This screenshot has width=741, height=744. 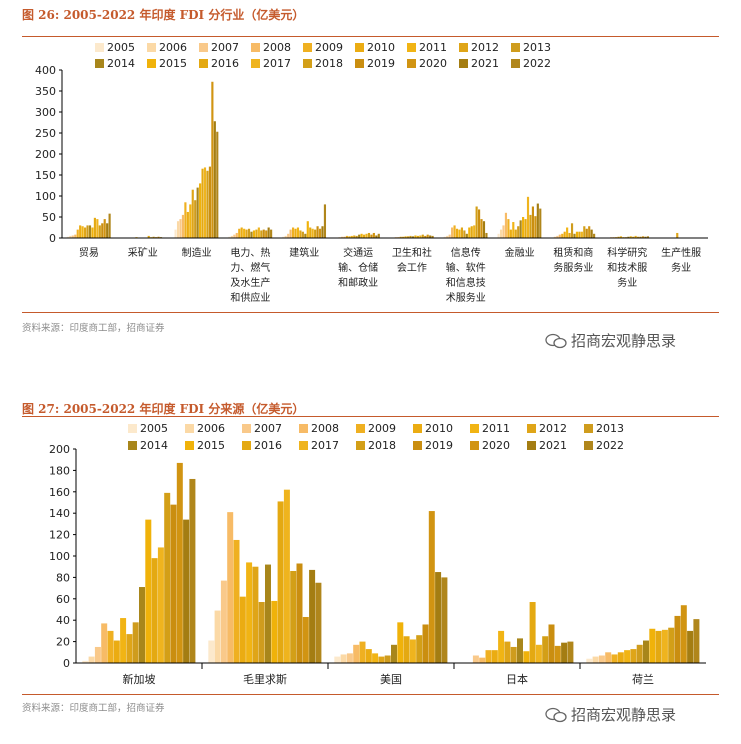 I want to click on category-label: 租赁和商, so click(x=573, y=252).